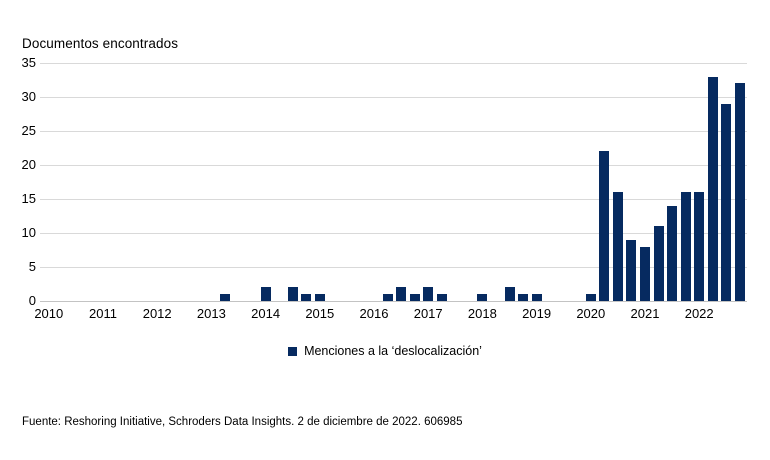 The height and width of the screenshot is (460, 770). What do you see at coordinates (537, 313) in the screenshot?
I see `x-axis-tick-label: 2019` at bounding box center [537, 313].